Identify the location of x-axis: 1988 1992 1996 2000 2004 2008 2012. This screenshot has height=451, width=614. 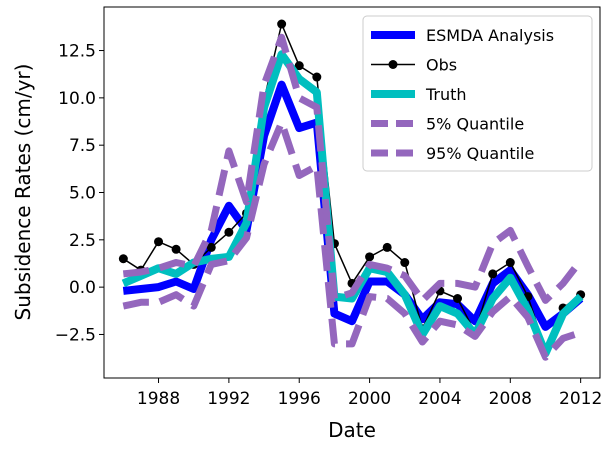
(369, 393).